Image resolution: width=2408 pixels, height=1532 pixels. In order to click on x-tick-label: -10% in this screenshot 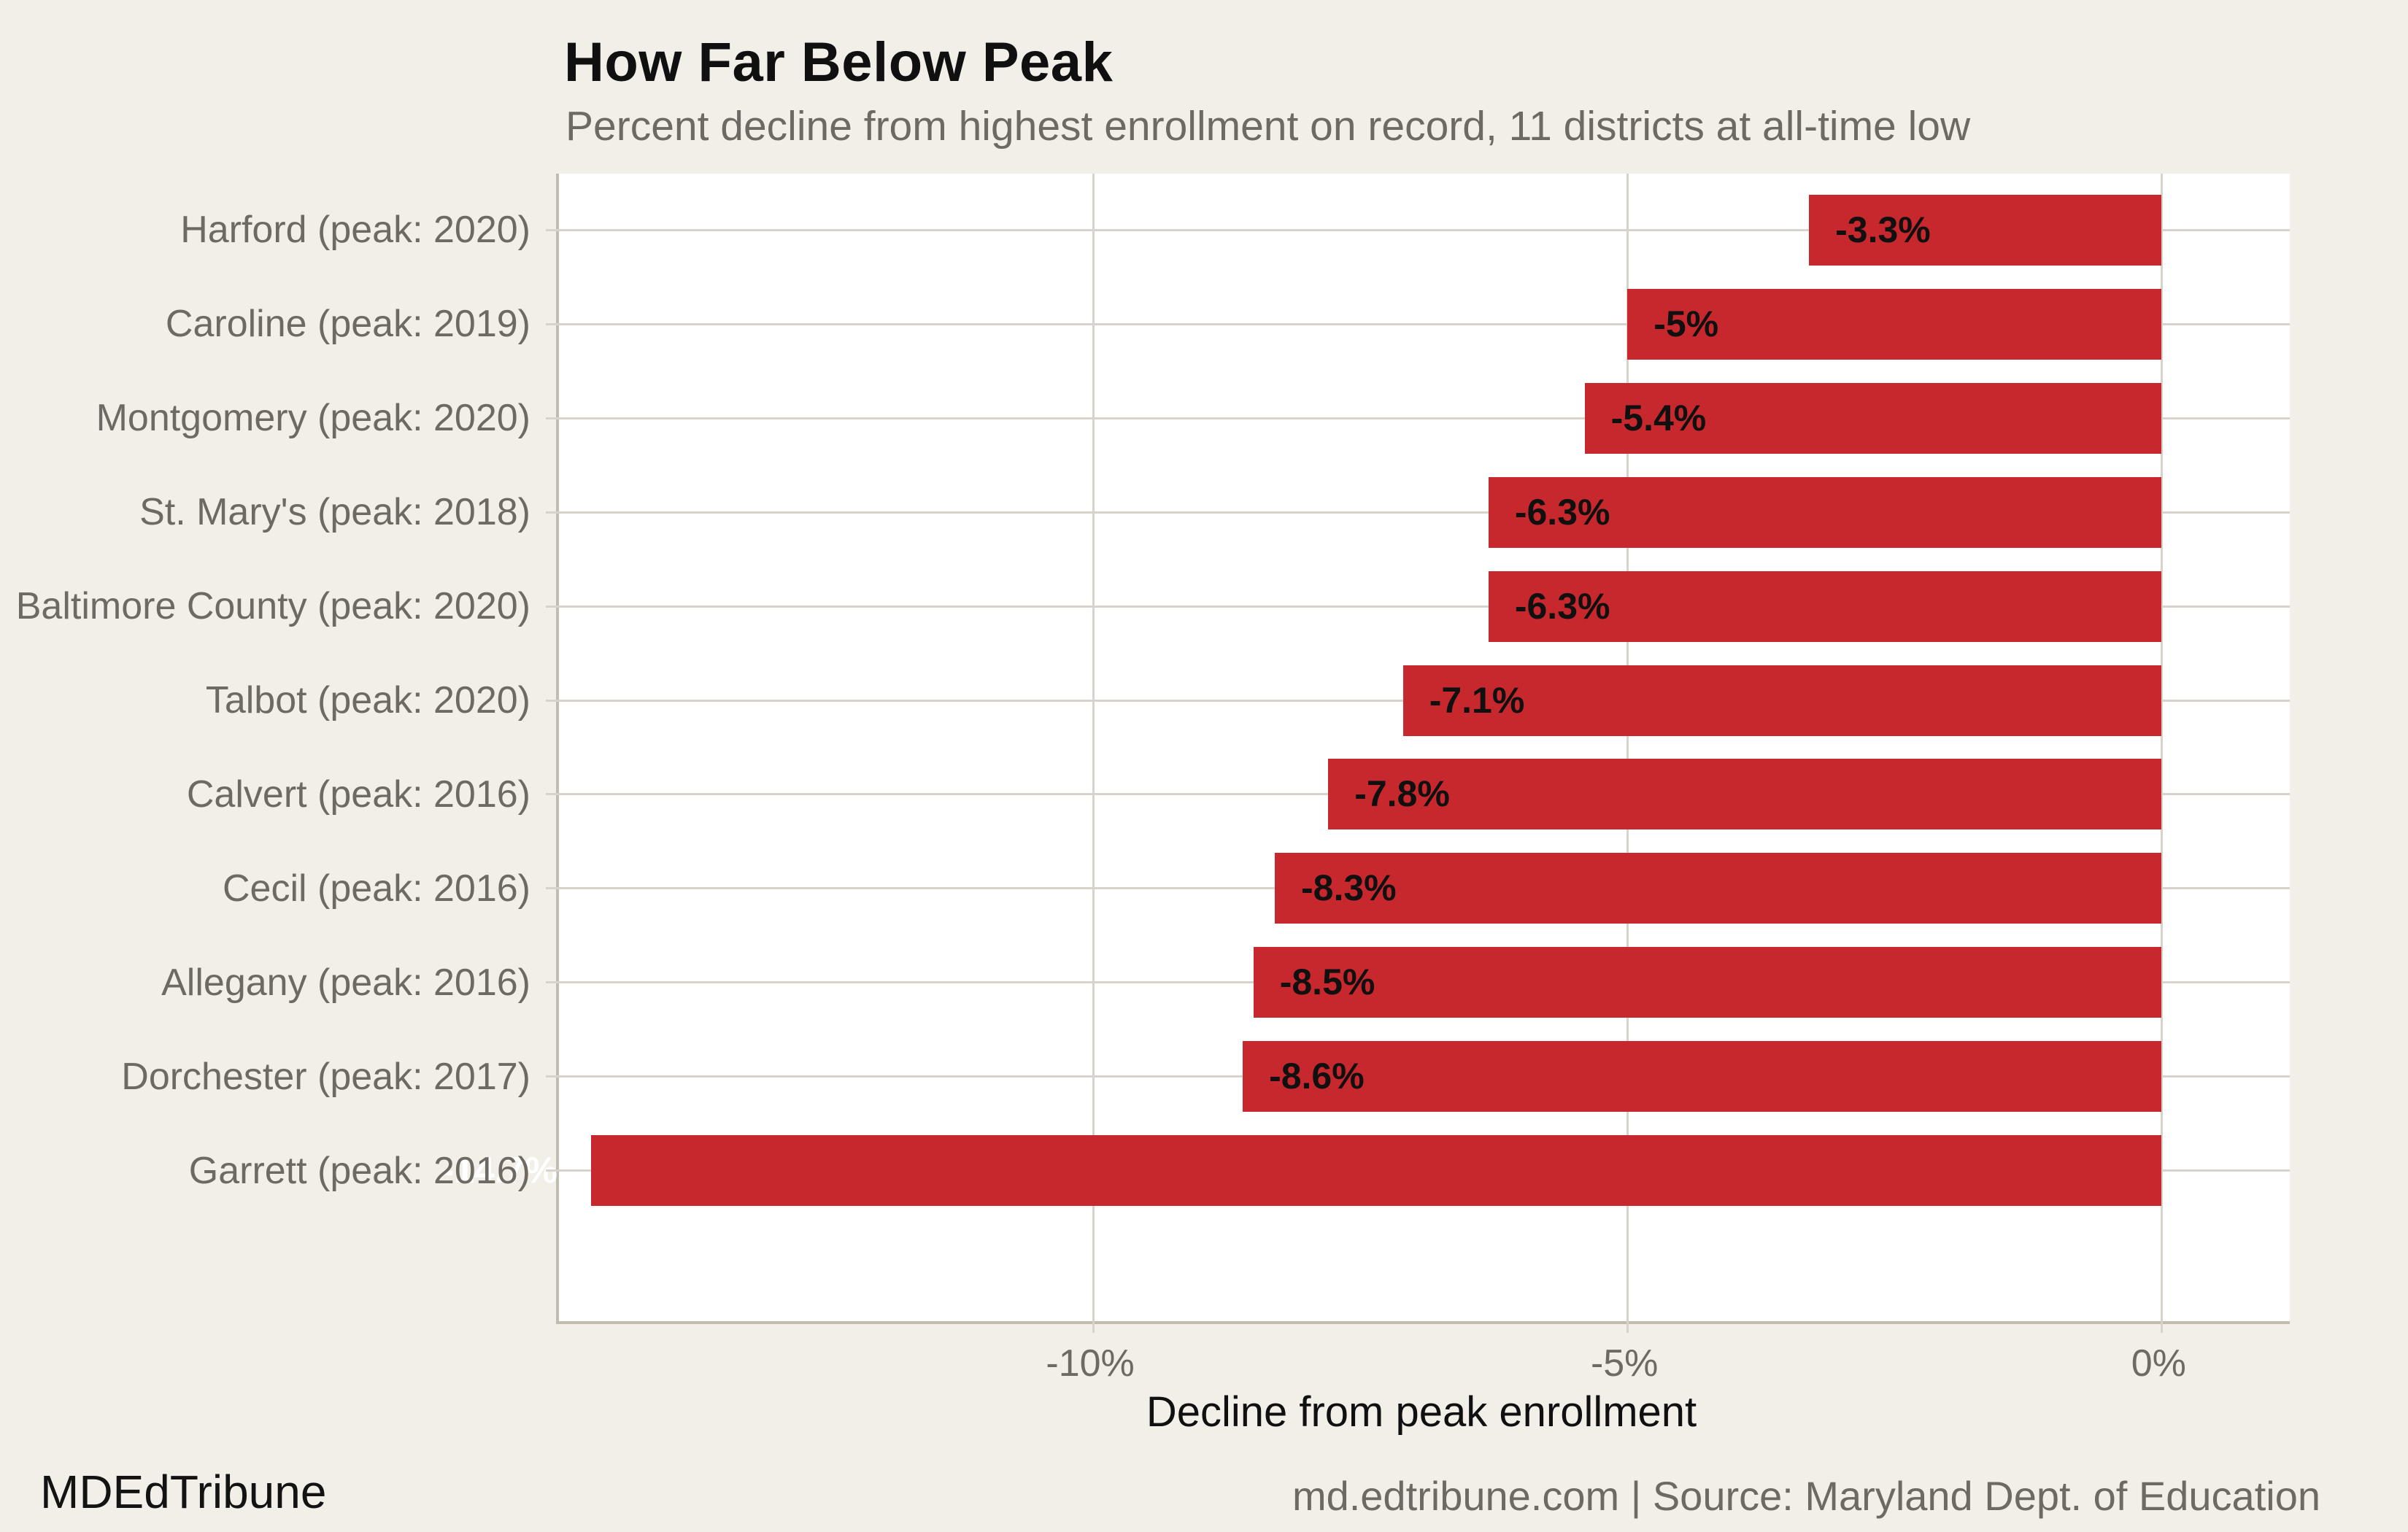, I will do `click(1090, 1364)`.